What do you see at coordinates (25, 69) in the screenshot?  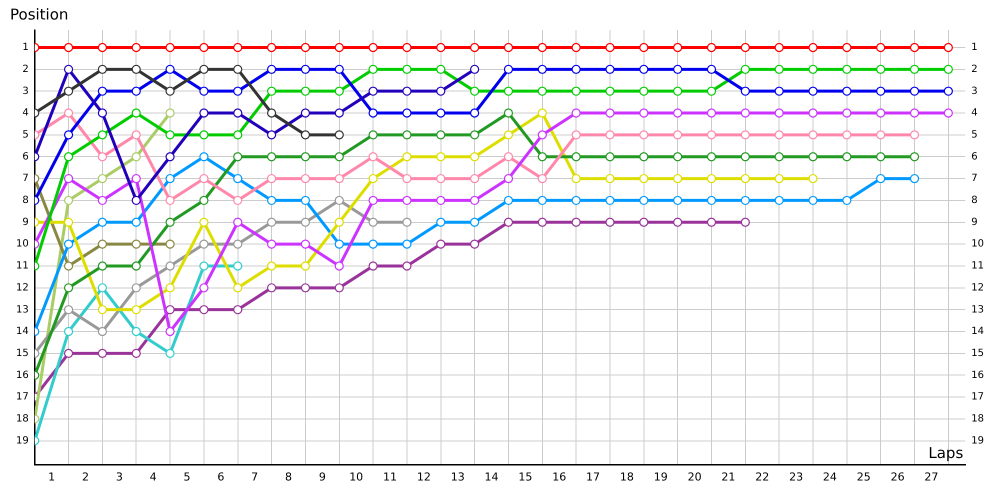 I see `y-tick-label: 2` at bounding box center [25, 69].